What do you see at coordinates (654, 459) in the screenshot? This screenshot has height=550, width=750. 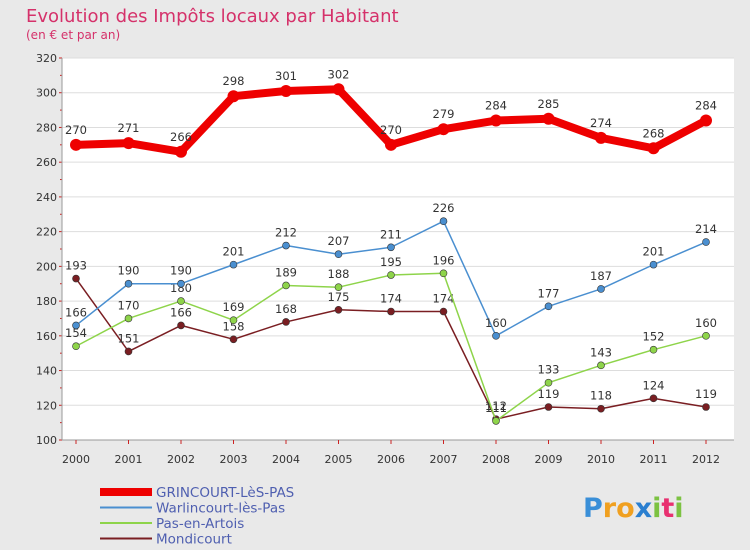 I see `x-tick-label: 2011` at bounding box center [654, 459].